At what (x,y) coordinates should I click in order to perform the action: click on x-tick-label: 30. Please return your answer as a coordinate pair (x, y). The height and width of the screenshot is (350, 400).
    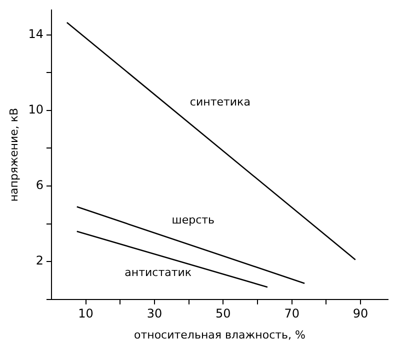
    Looking at the image, I should click on (154, 313).